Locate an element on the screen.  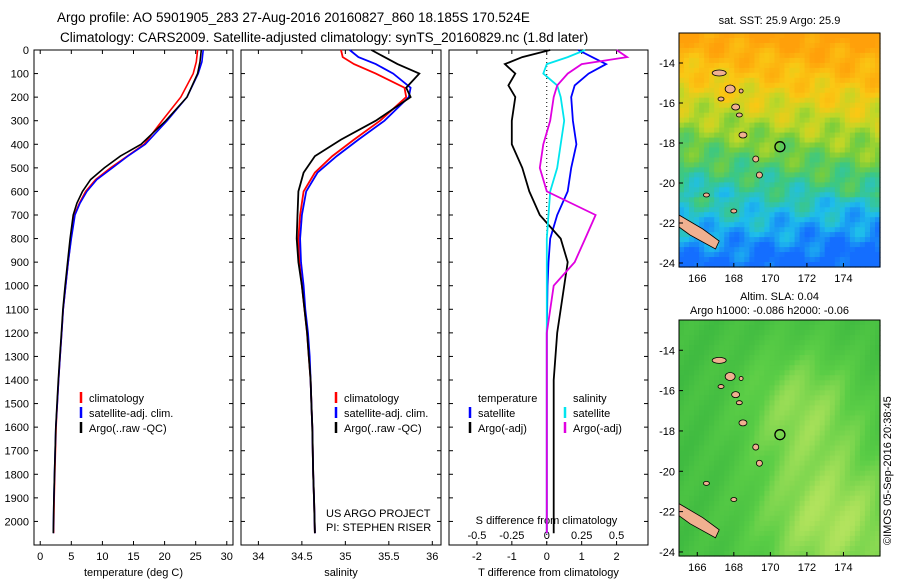
island-shape is located at coordinates (719, 73).